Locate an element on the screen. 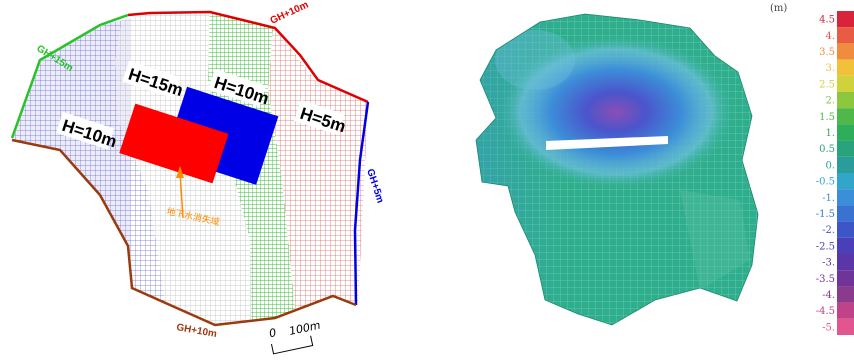 Image resolution: width=854 pixels, height=361 pixels. scale-zero: 0 is located at coordinates (273, 333).